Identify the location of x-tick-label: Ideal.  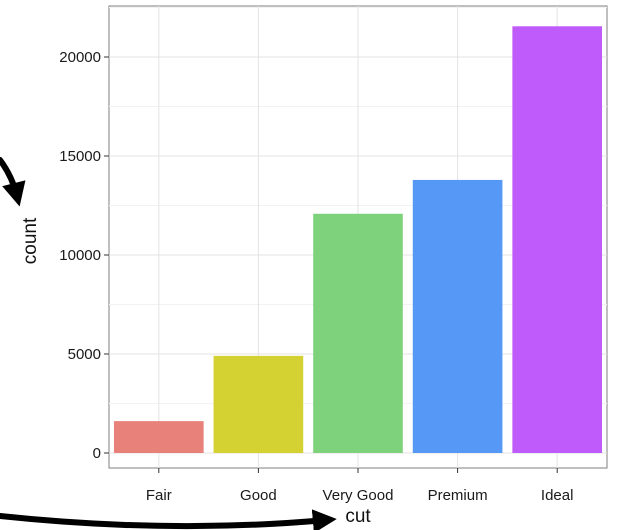
(557, 495).